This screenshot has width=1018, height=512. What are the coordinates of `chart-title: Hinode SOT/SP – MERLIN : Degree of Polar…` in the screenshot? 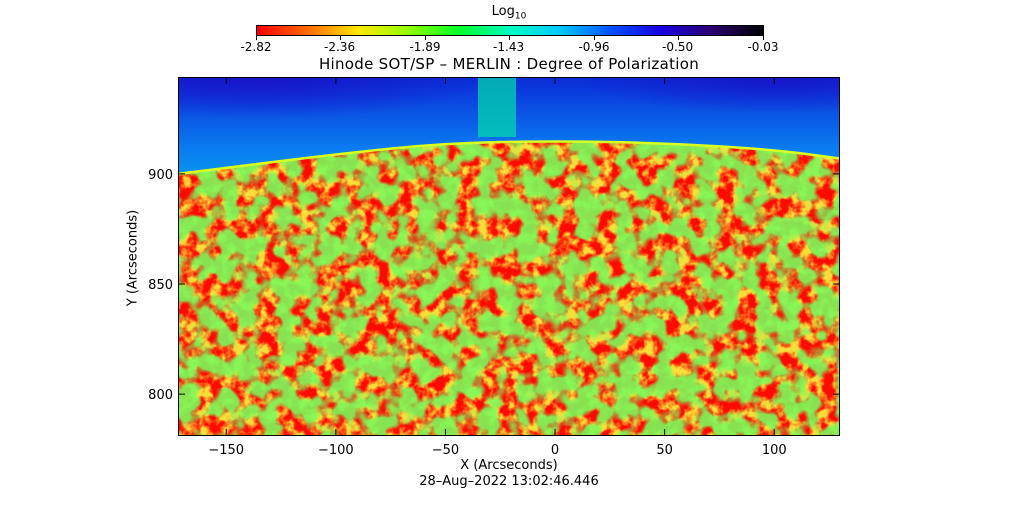 It's located at (509, 64).